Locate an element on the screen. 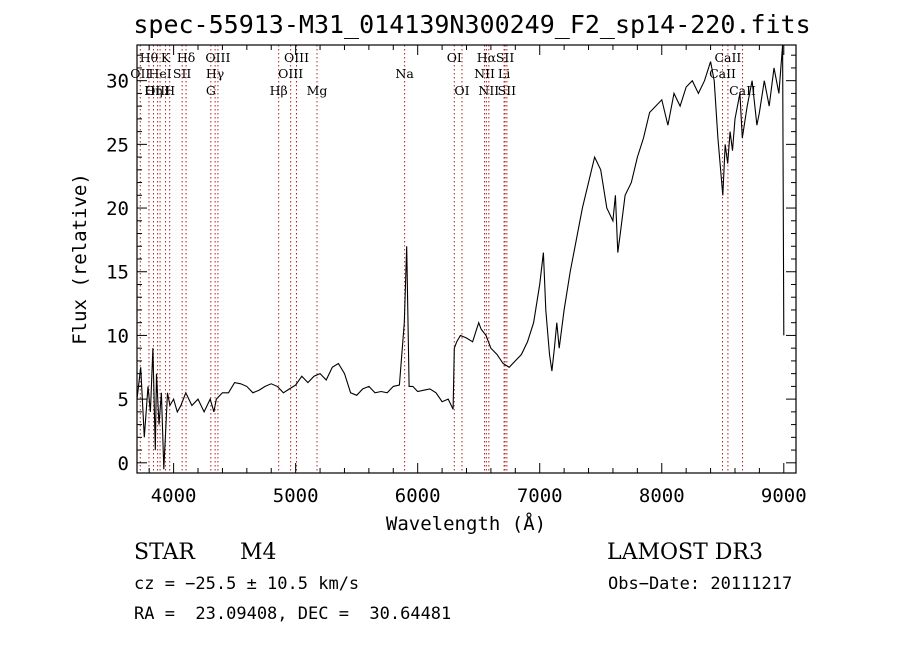 Image resolution: width=900 pixels, height=649 pixels. spectral-line-label: HeI is located at coordinates (159, 73).